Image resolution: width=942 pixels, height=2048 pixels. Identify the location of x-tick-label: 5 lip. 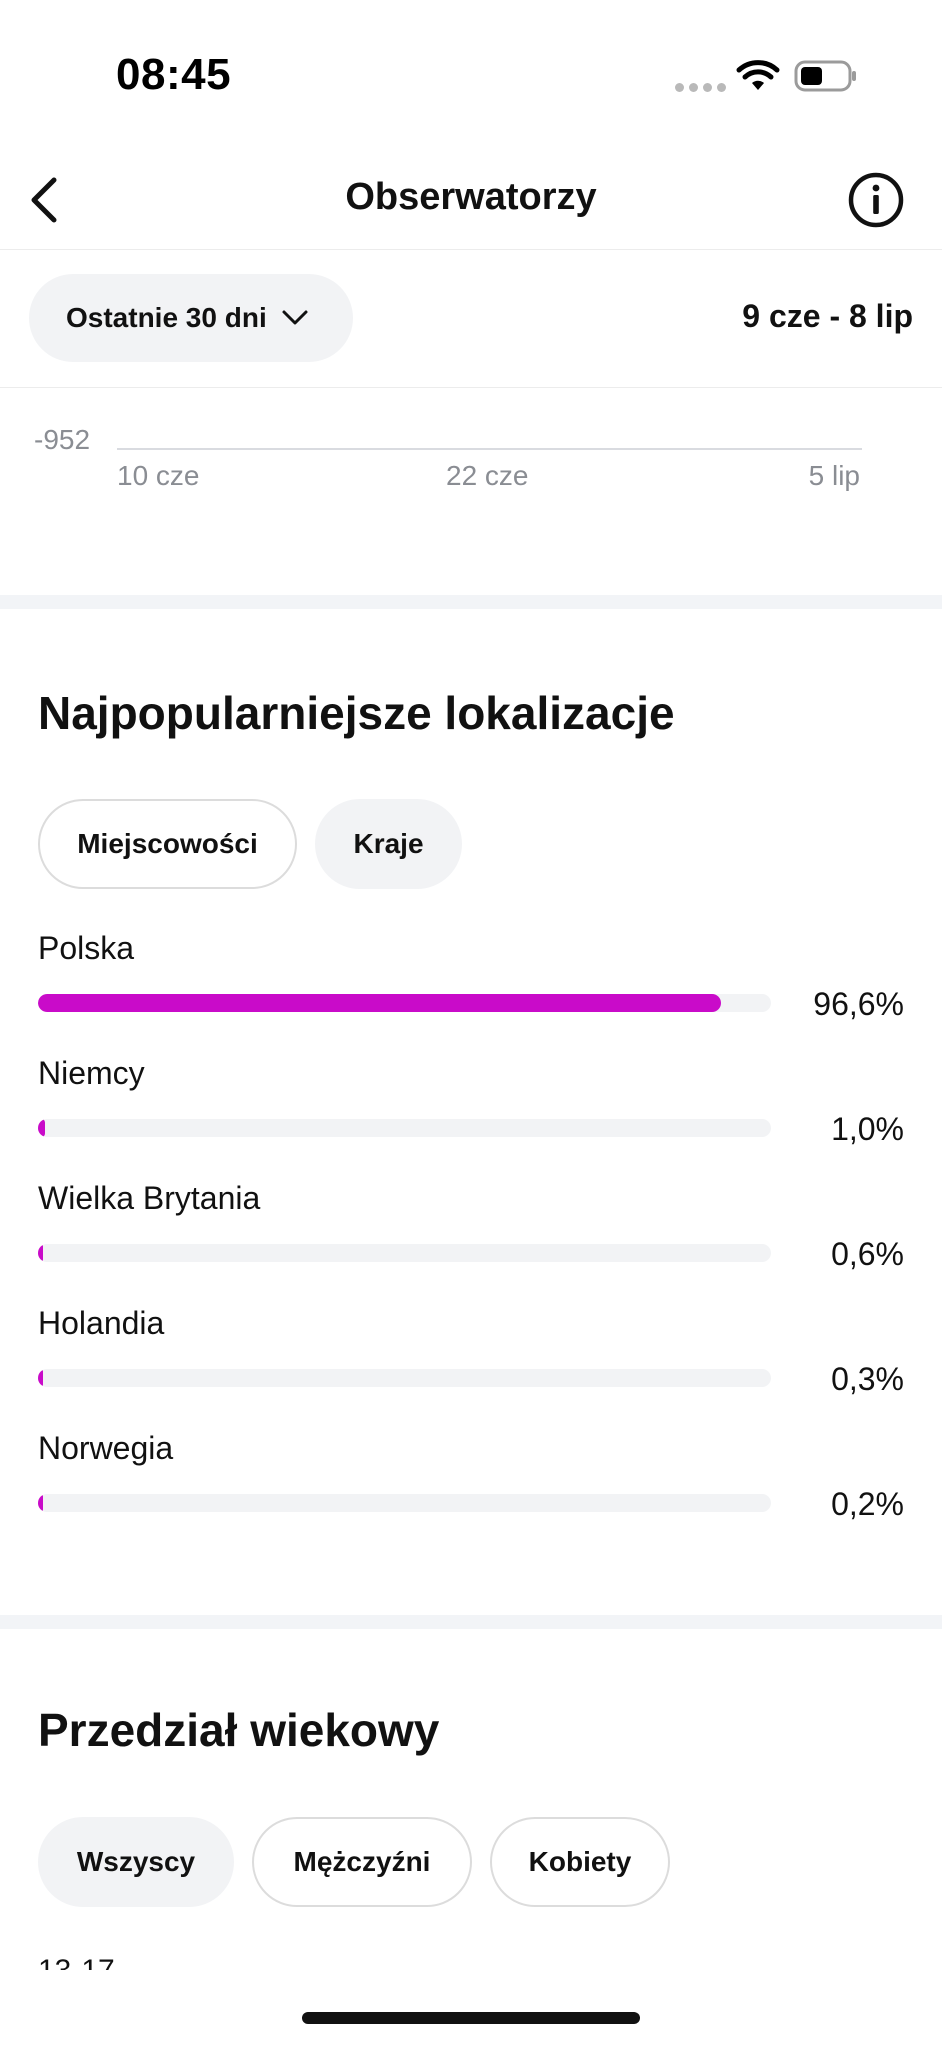
(834, 475).